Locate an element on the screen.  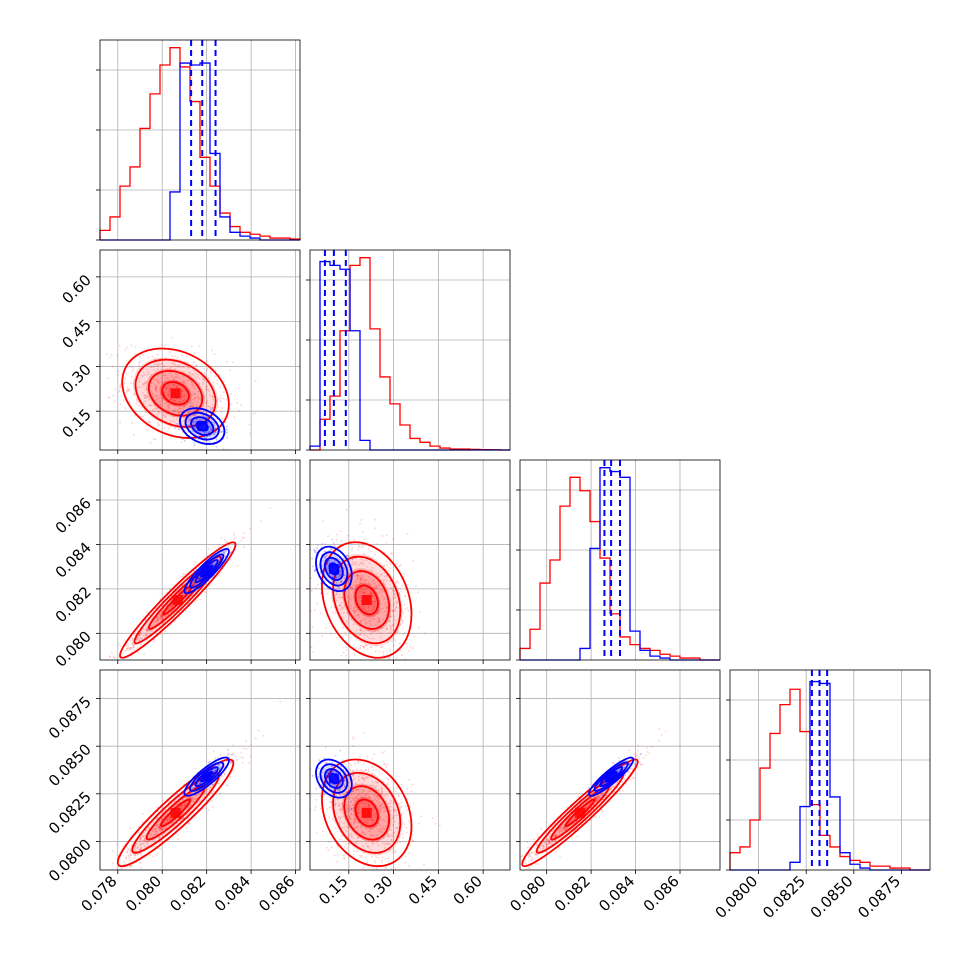
red-histogram-series is located at coordinates (410, 354).